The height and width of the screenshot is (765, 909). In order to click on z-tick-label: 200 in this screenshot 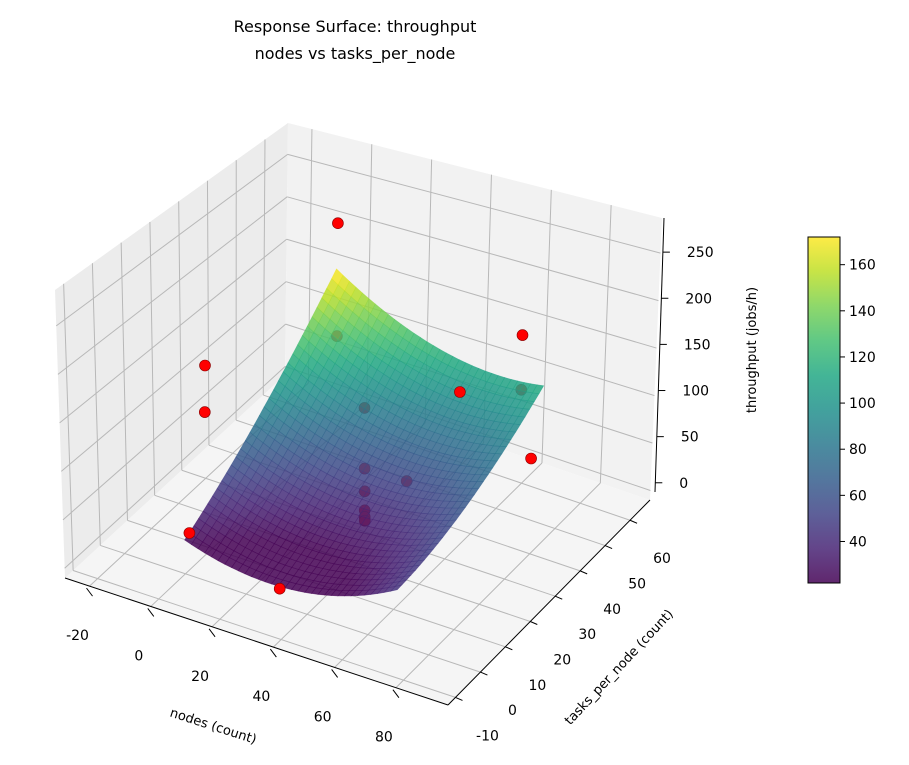, I will do `click(698, 299)`.